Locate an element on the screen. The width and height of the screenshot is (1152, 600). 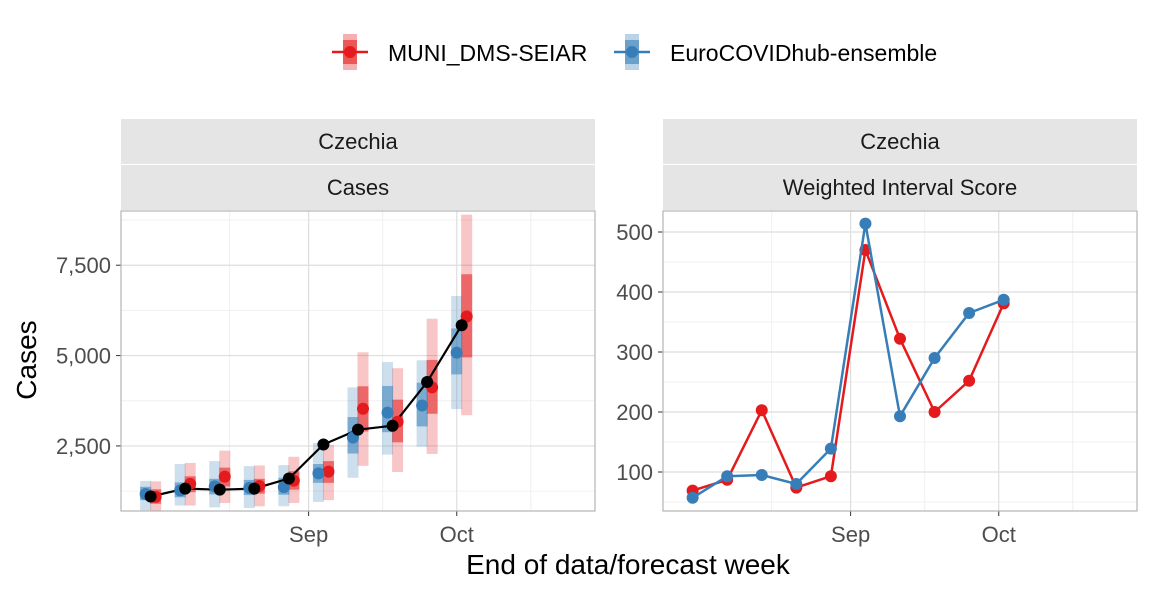
y-tick-label: 200 is located at coordinates (634, 412).